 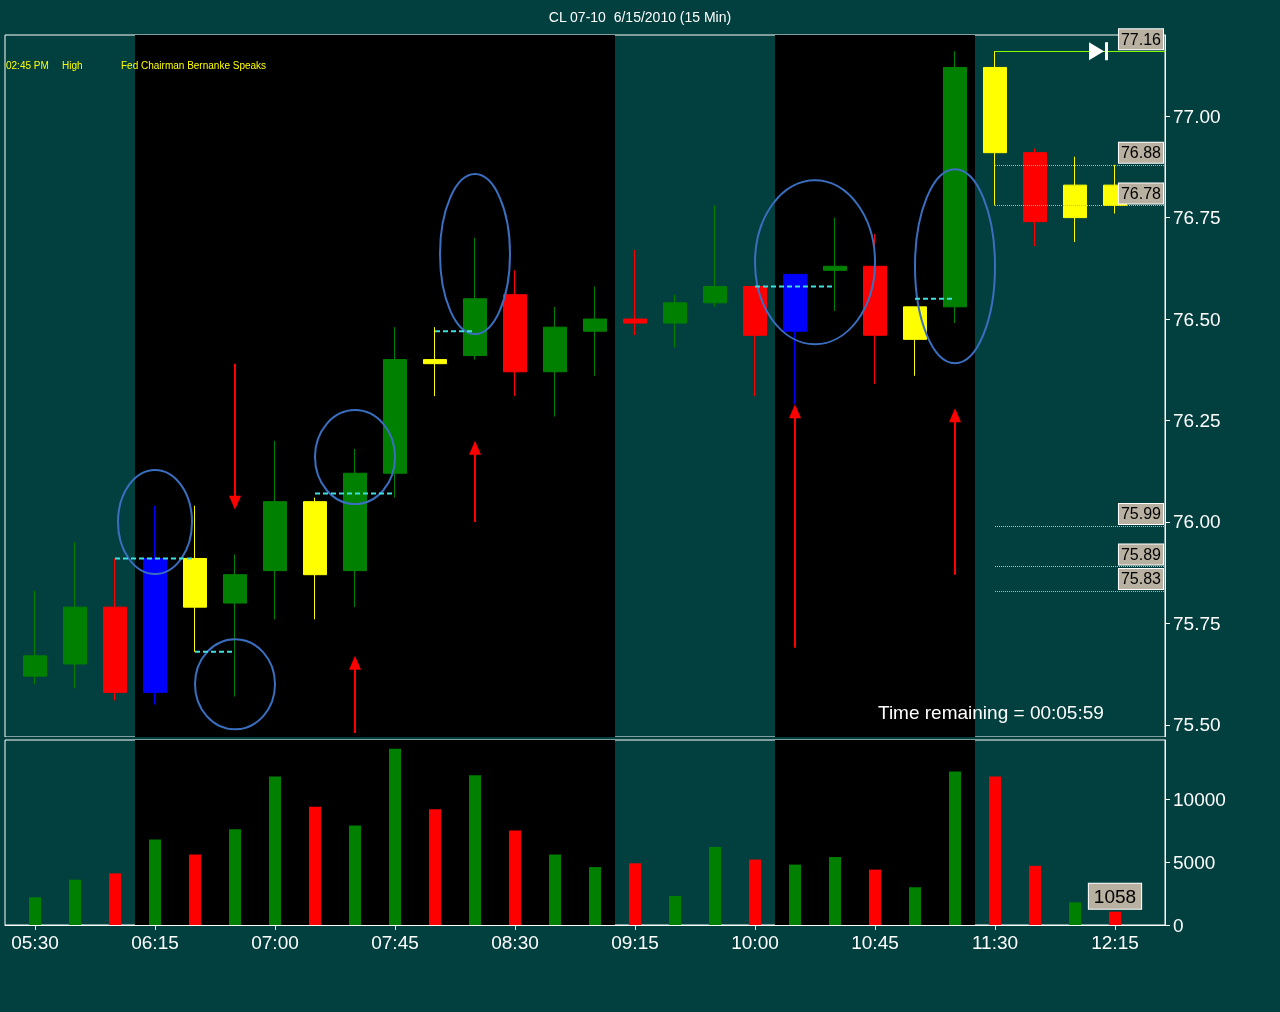 I want to click on annotation: Fed Chairman Bernanke Speaks, so click(x=194, y=65).